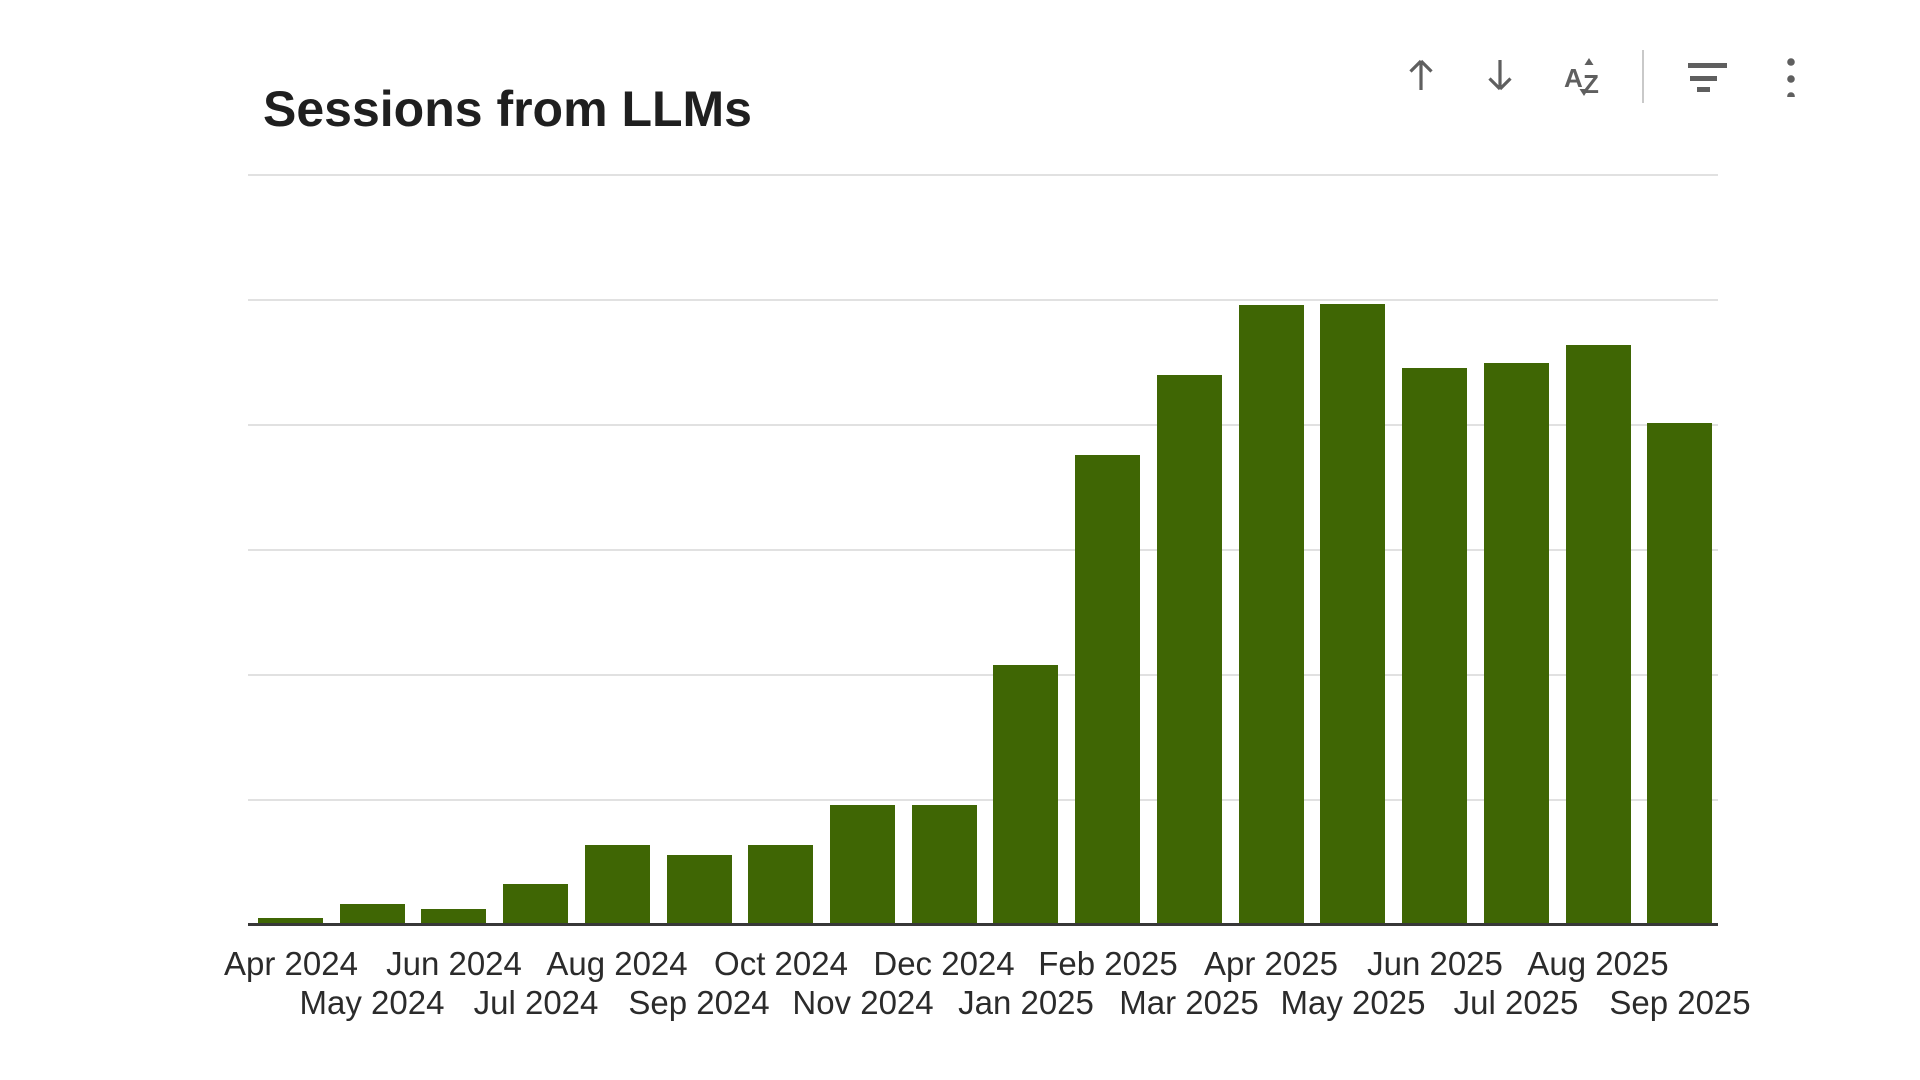 This screenshot has width=1920, height=1080. Describe the element at coordinates (780, 884) in the screenshot. I see `bar-oct-2024` at that location.